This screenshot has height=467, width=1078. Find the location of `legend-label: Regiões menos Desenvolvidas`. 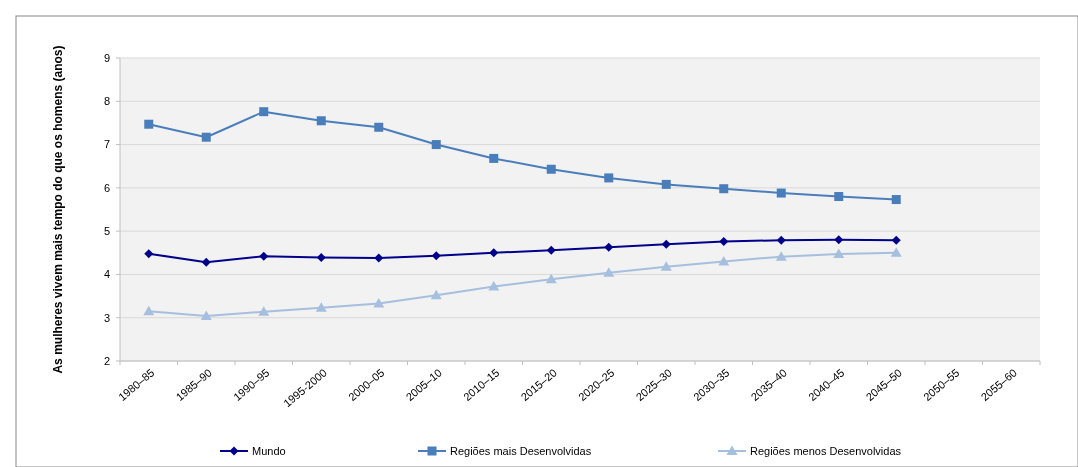

legend-label: Regiões menos Desenvolvidas is located at coordinates (826, 450).